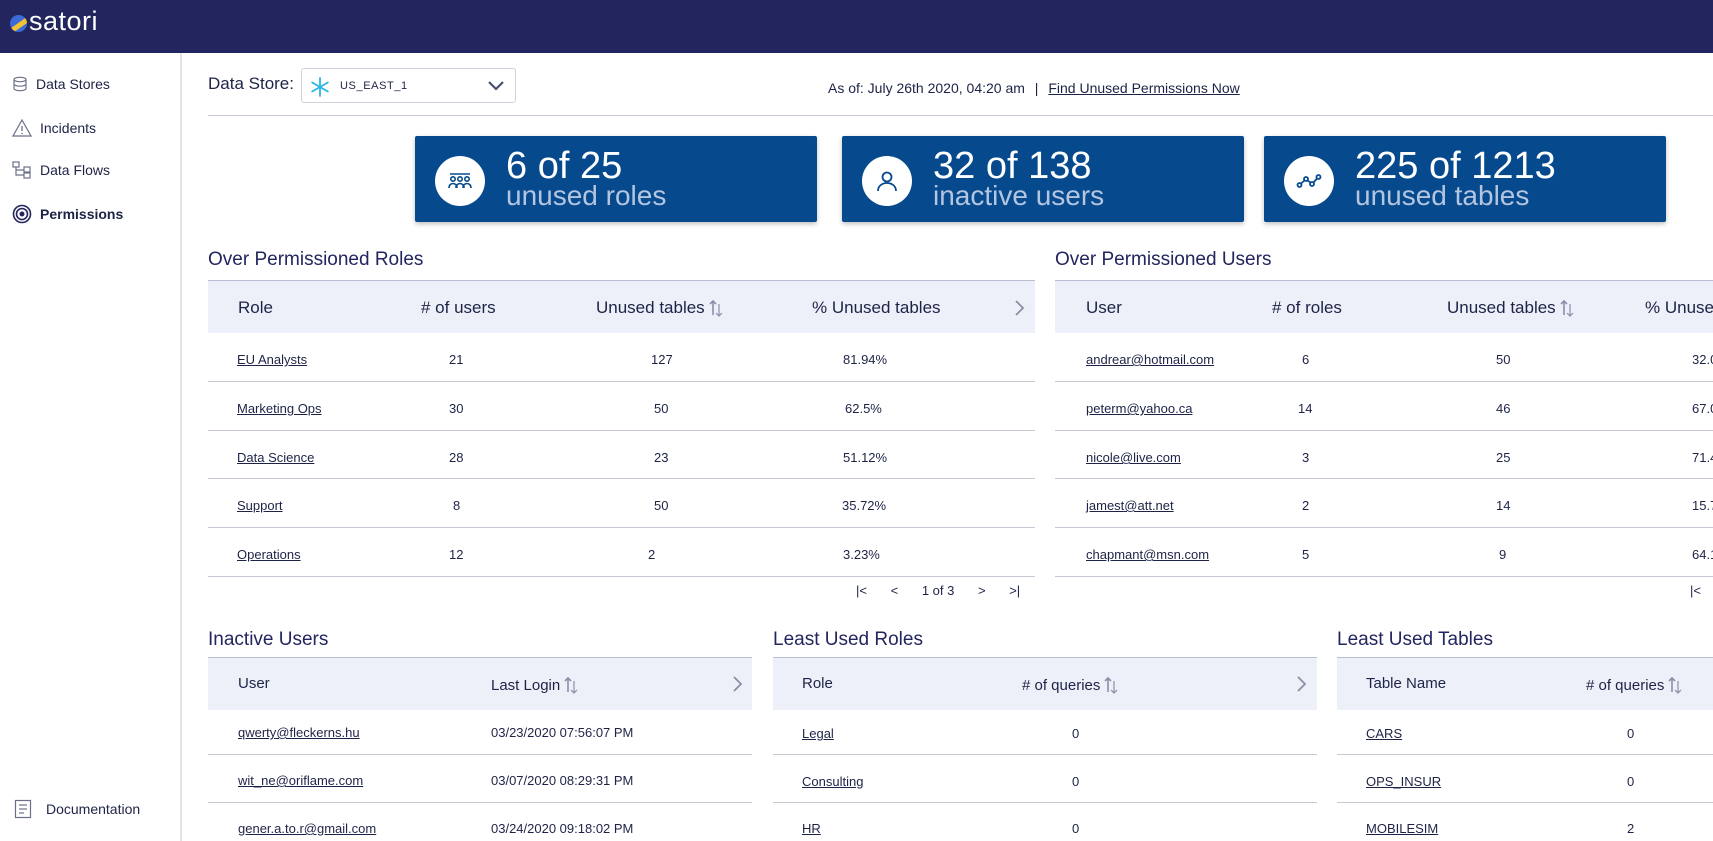 The image size is (1713, 841). I want to click on data-store-select: US_EAST_1, so click(408, 85).